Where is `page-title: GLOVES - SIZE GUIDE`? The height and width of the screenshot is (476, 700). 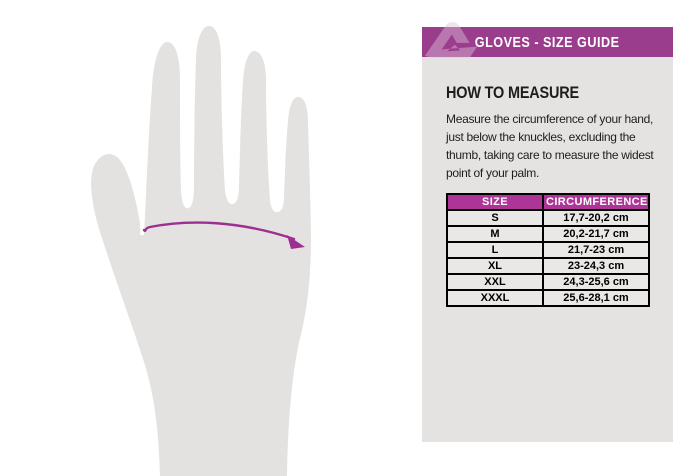 page-title: GLOVES - SIZE GUIDE is located at coordinates (547, 42).